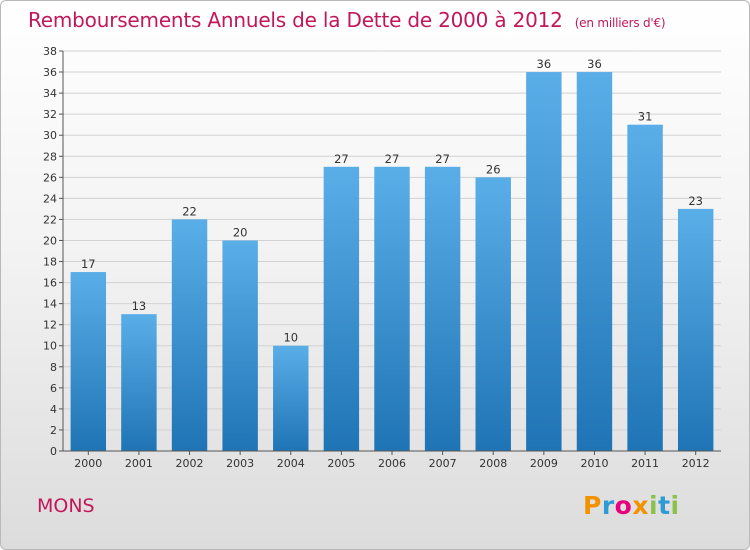 This screenshot has height=550, width=750. What do you see at coordinates (695, 201) in the screenshot?
I see `data-label: 23` at bounding box center [695, 201].